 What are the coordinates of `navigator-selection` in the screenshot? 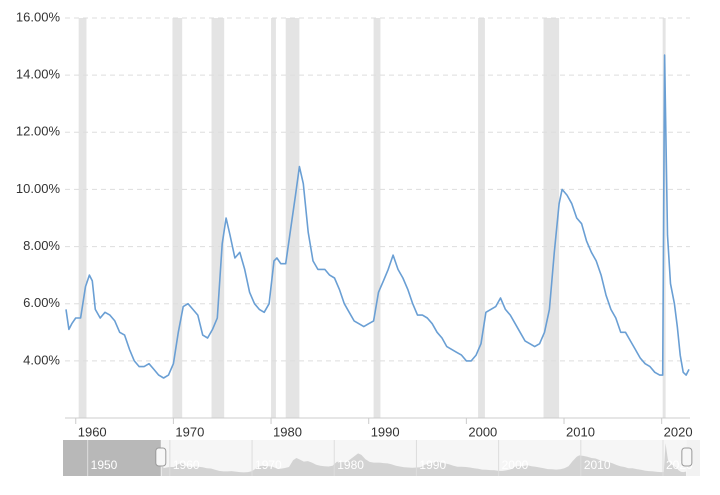 It's located at (423, 458).